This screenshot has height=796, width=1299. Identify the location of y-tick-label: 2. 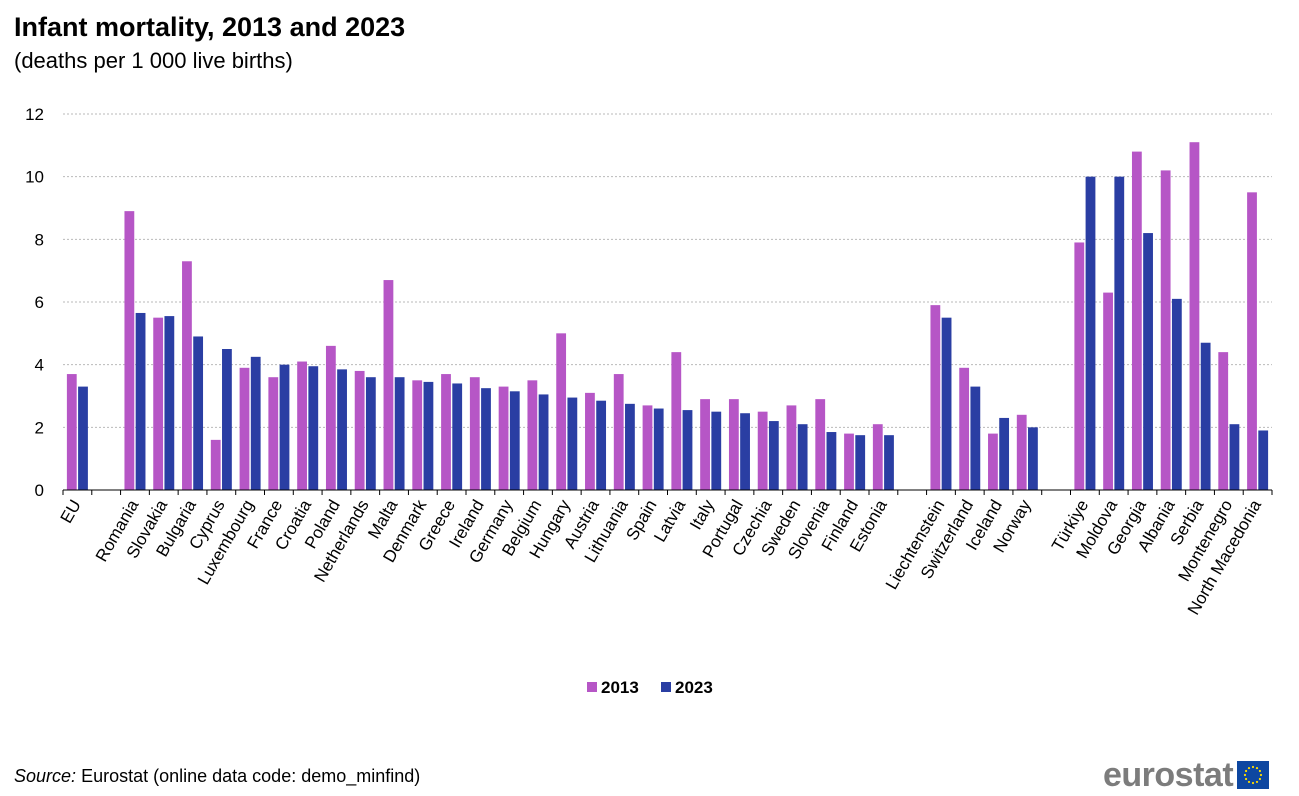
(39, 427).